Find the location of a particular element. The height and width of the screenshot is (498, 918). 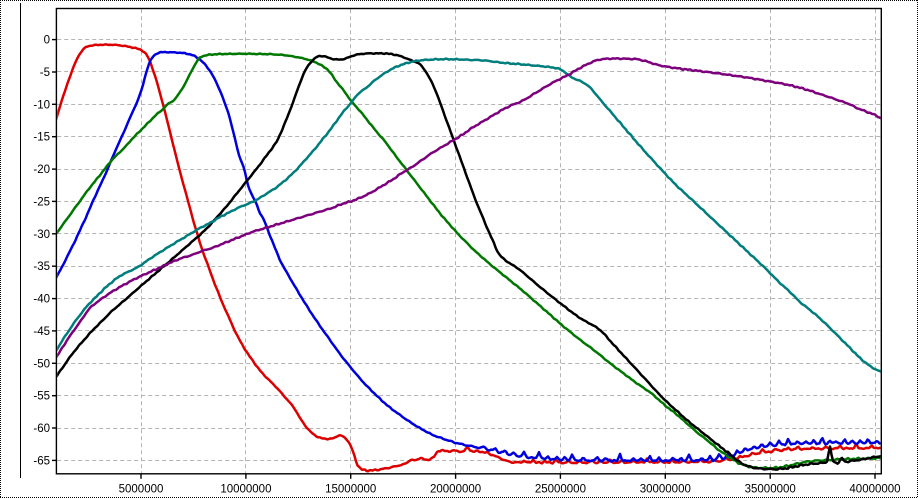

svg-text: -45 is located at coordinates (41, 332).